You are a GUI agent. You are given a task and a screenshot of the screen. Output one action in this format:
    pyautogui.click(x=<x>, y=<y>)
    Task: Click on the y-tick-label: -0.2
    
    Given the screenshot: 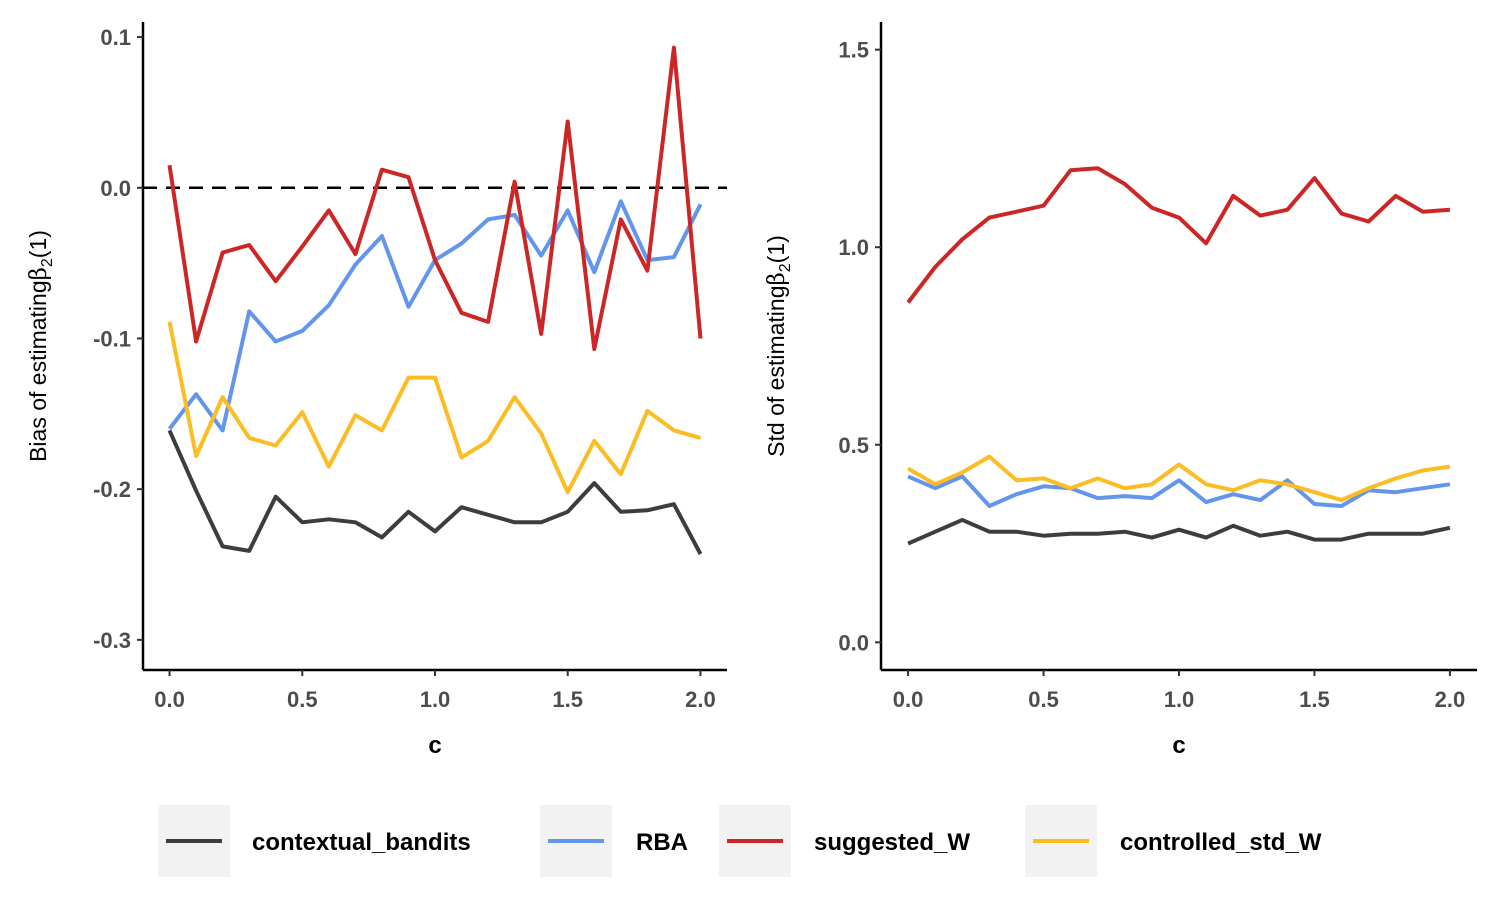 What is the action you would take?
    pyautogui.click(x=112, y=489)
    